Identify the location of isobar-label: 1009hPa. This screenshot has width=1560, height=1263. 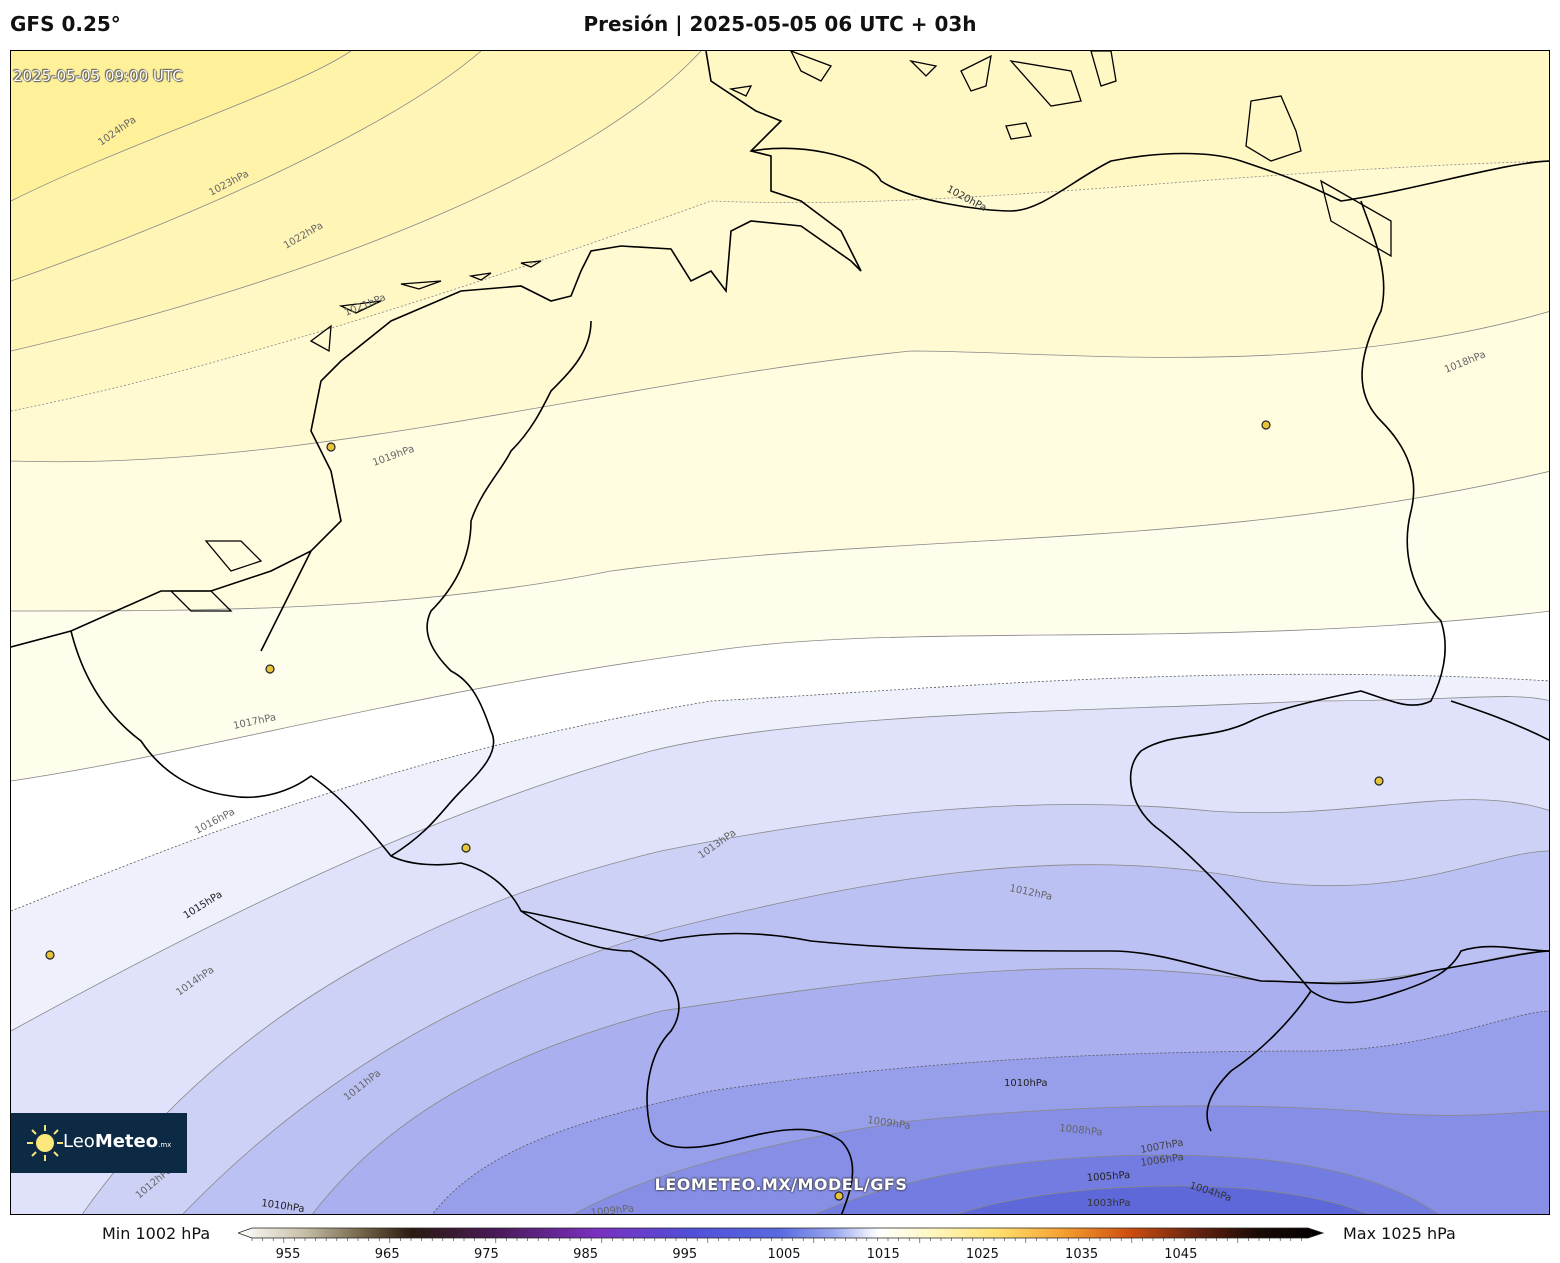
(612, 1209).